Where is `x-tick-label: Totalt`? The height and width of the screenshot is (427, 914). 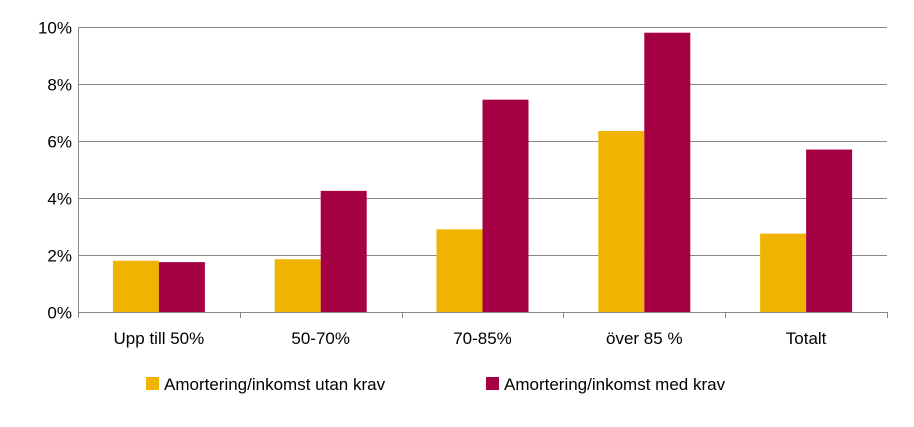 x-tick-label: Totalt is located at coordinates (806, 338).